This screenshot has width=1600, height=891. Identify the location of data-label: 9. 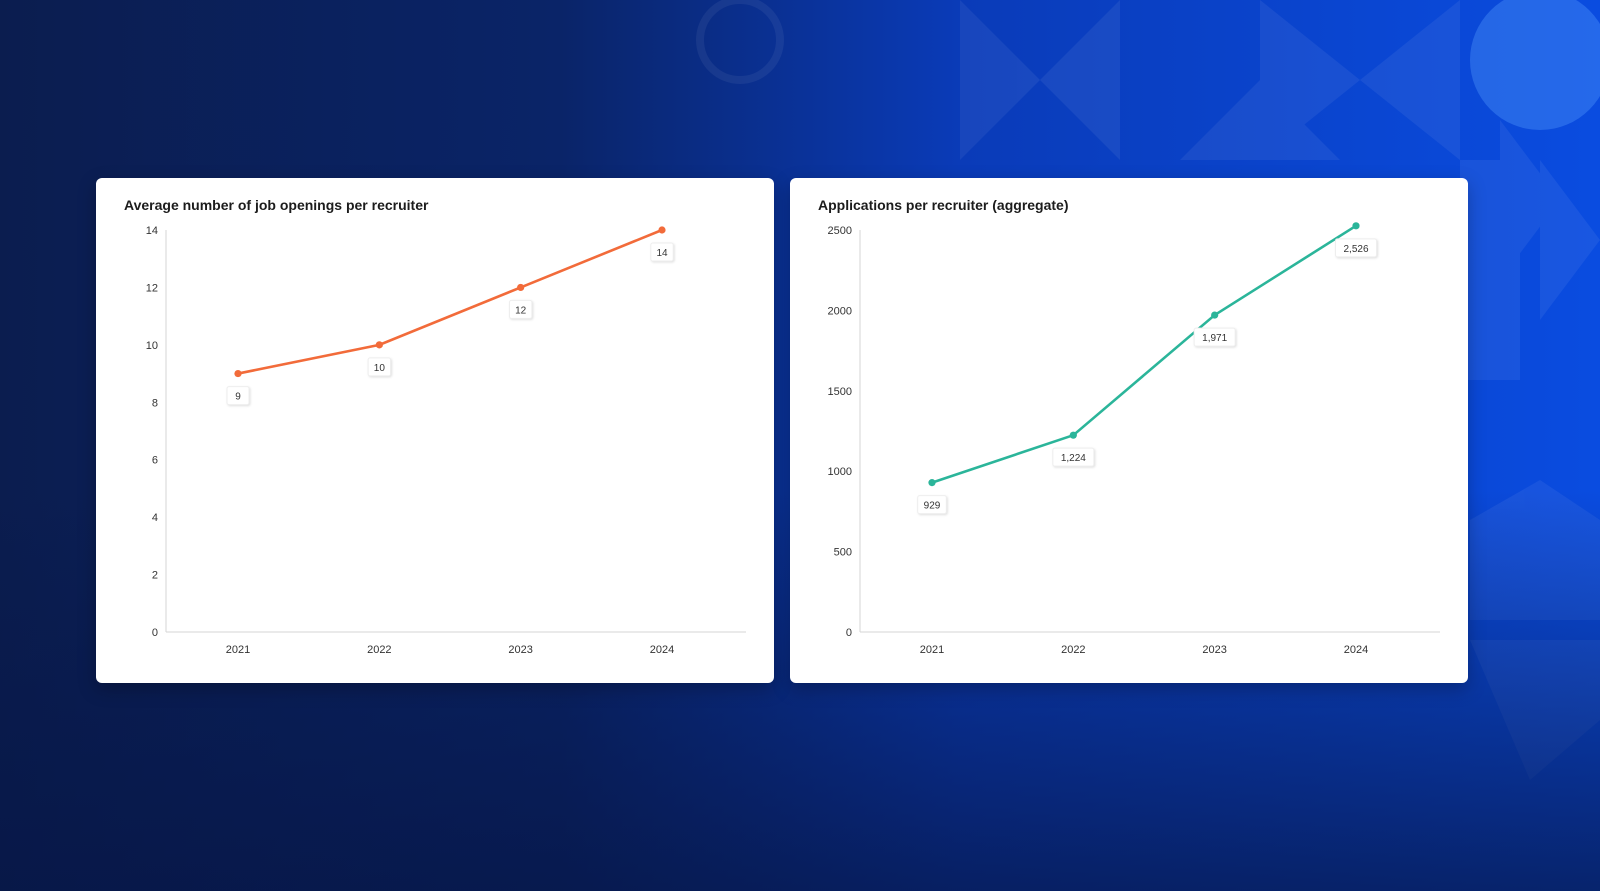
(238, 397).